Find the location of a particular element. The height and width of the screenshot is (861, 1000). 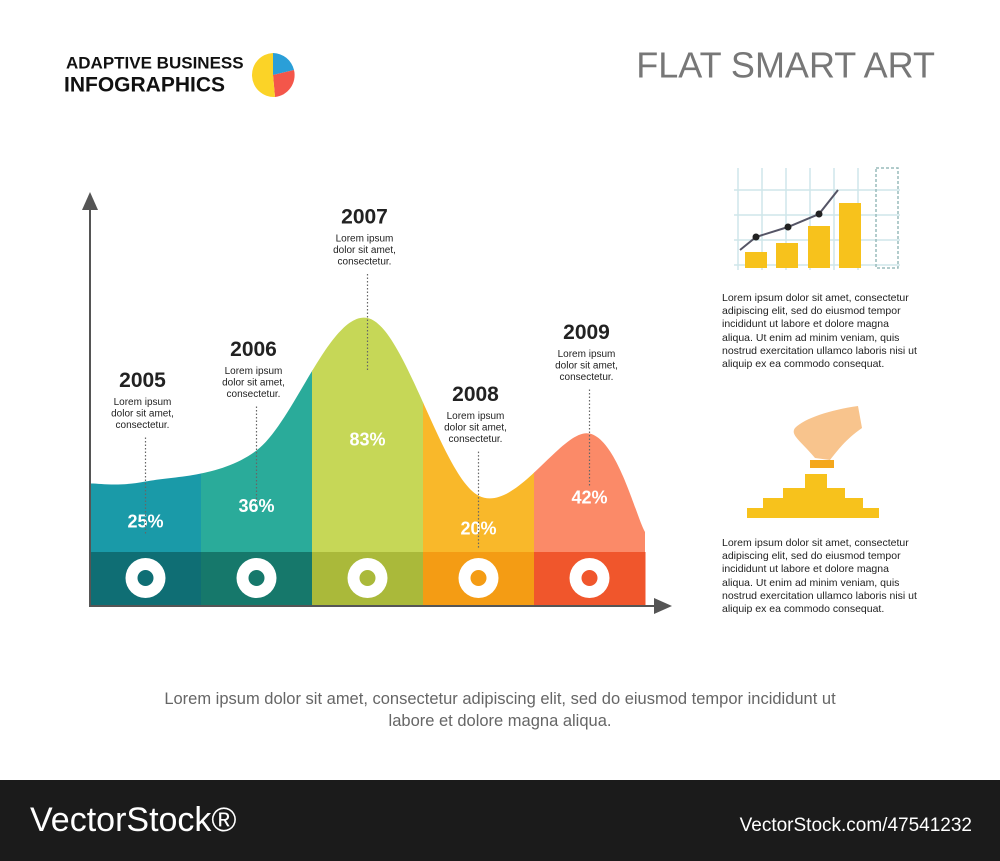

watermark-id: VectorStock.com/47541232 is located at coordinates (856, 825).